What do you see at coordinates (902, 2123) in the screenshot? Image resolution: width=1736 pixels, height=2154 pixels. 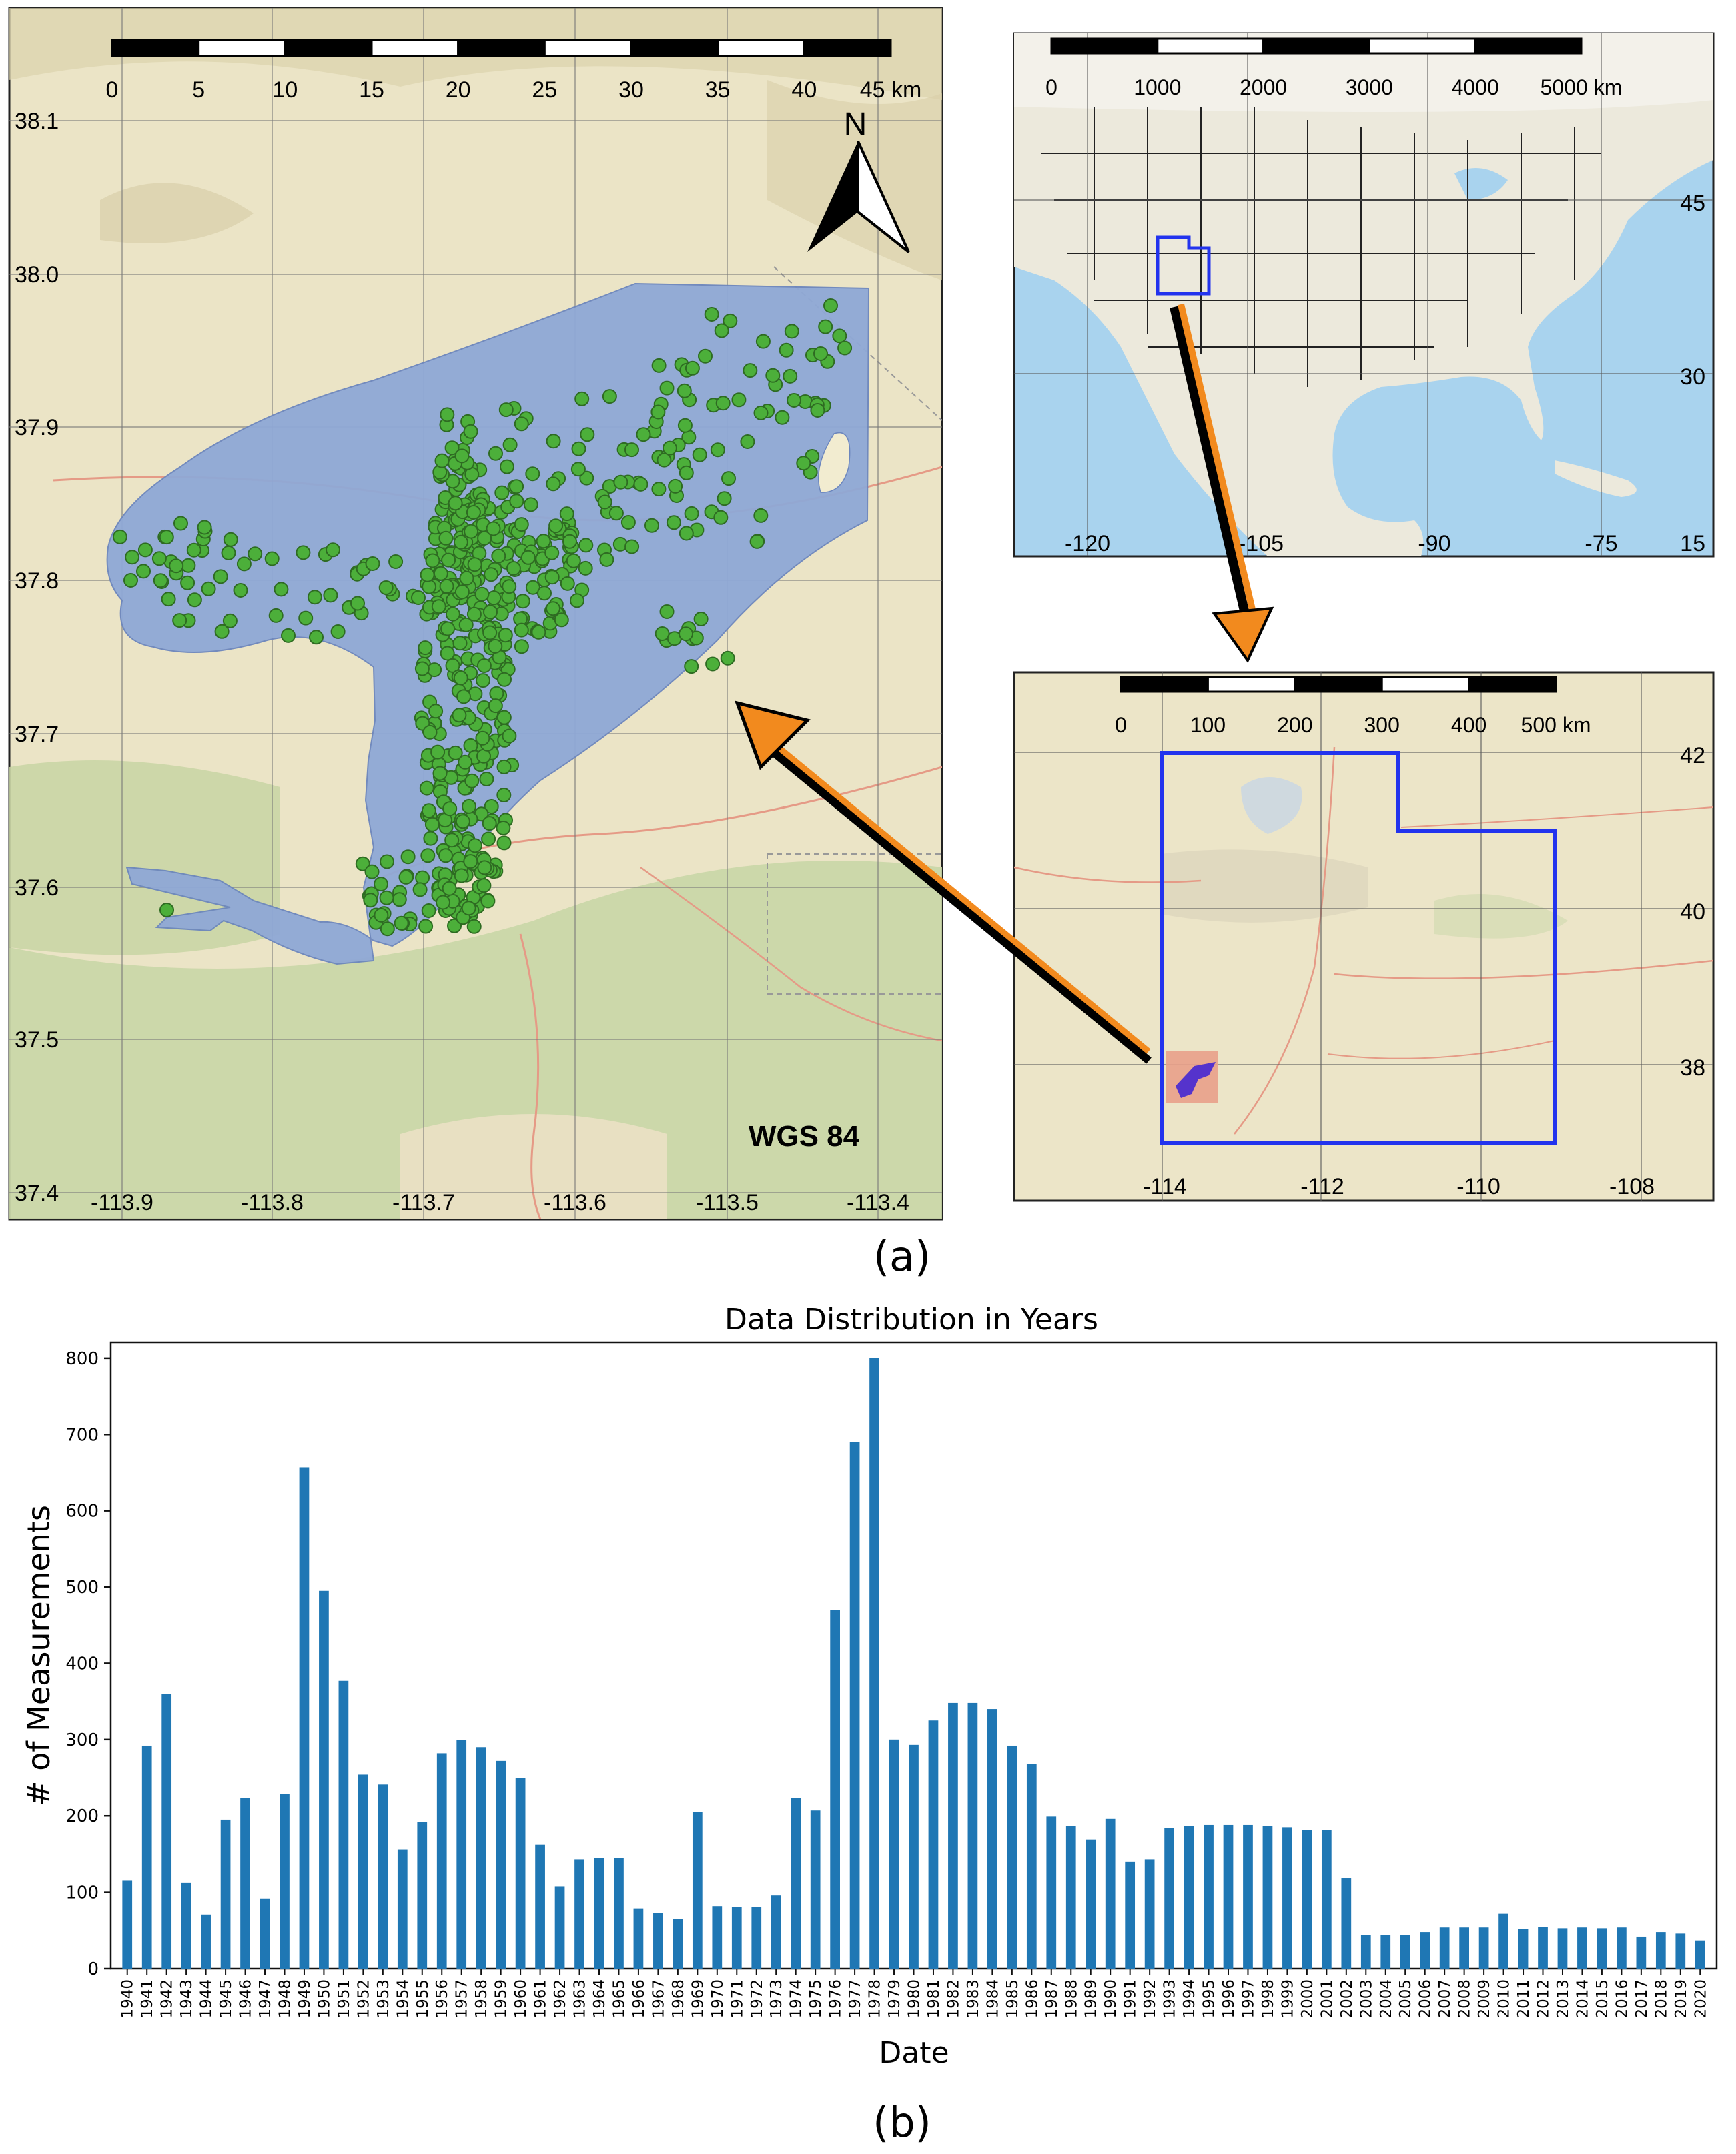 I see `caption-b: (b)` at bounding box center [902, 2123].